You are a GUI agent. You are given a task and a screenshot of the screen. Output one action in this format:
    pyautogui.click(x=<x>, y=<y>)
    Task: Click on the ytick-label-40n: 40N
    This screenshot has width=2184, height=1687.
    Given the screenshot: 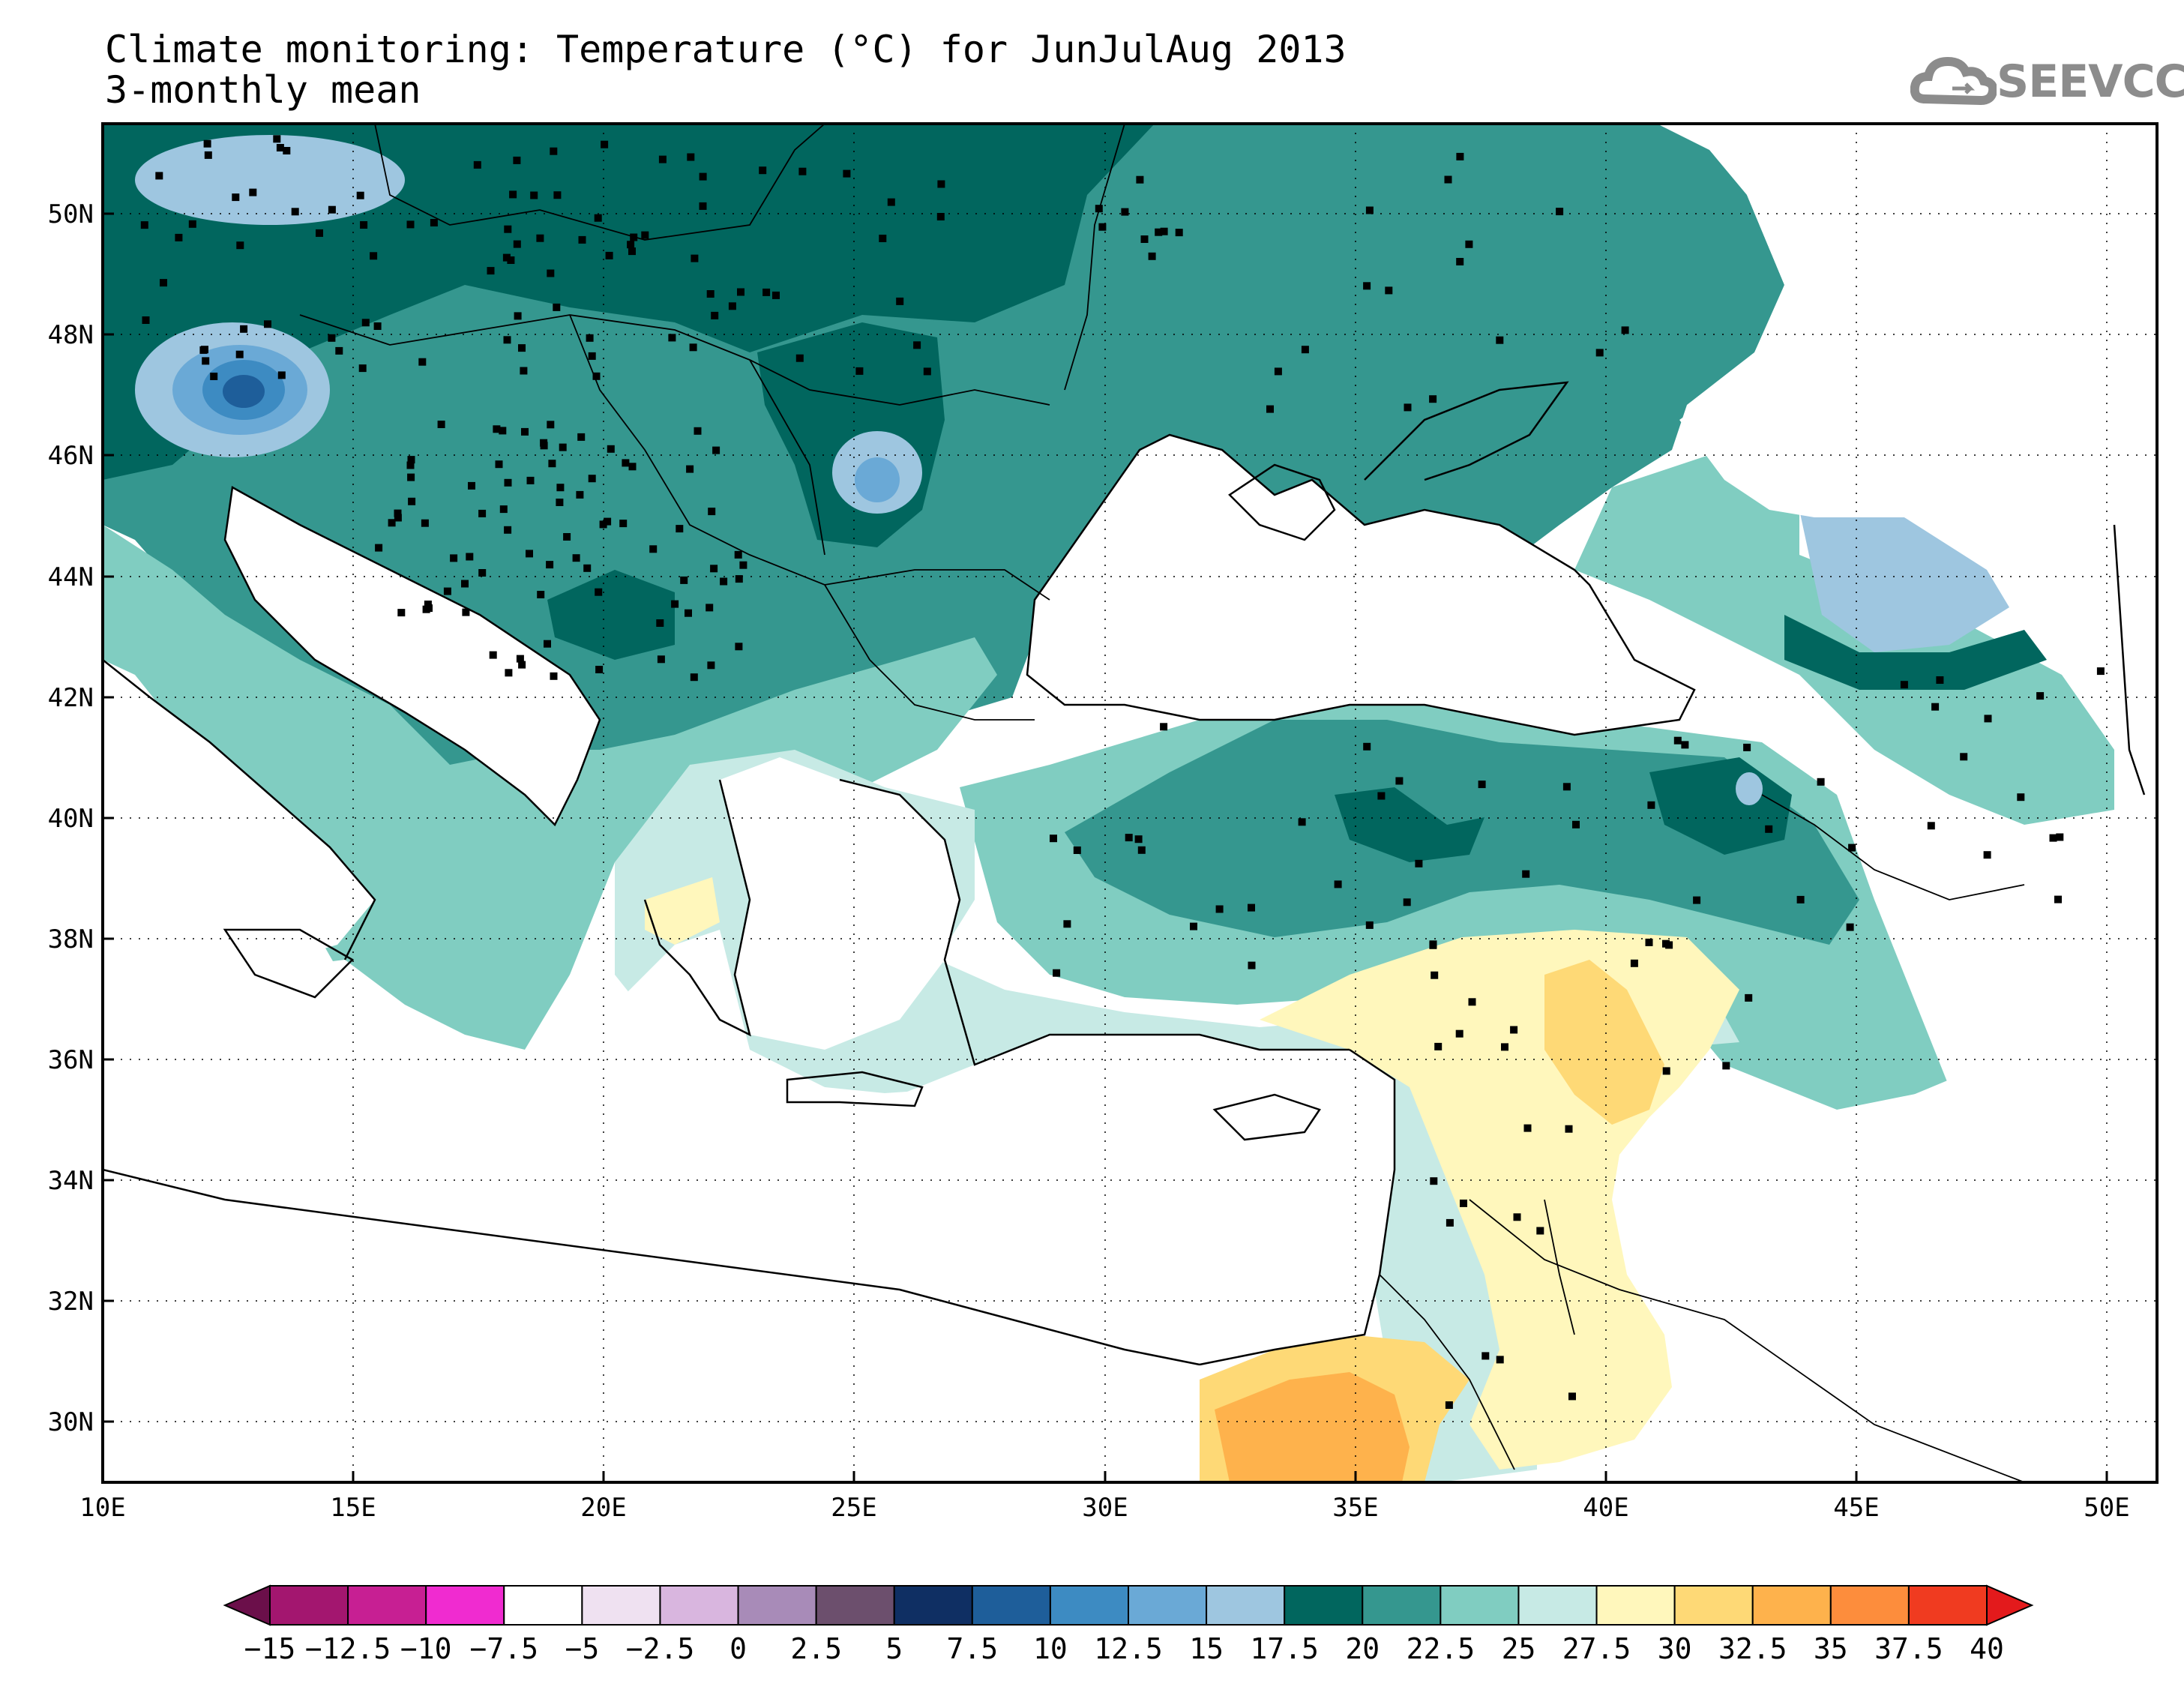 What is the action you would take?
    pyautogui.click(x=71, y=819)
    